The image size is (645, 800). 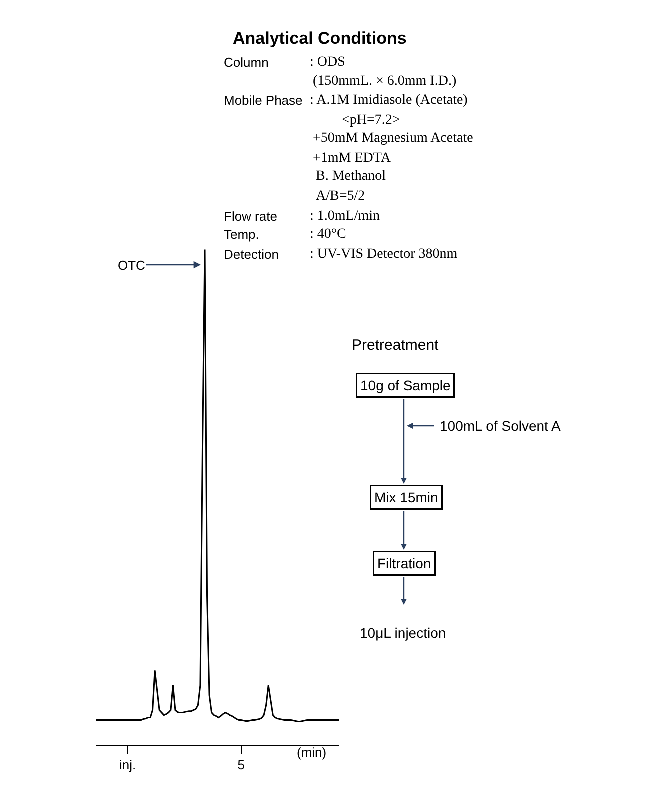 I want to click on text: Filtration, so click(x=405, y=564).